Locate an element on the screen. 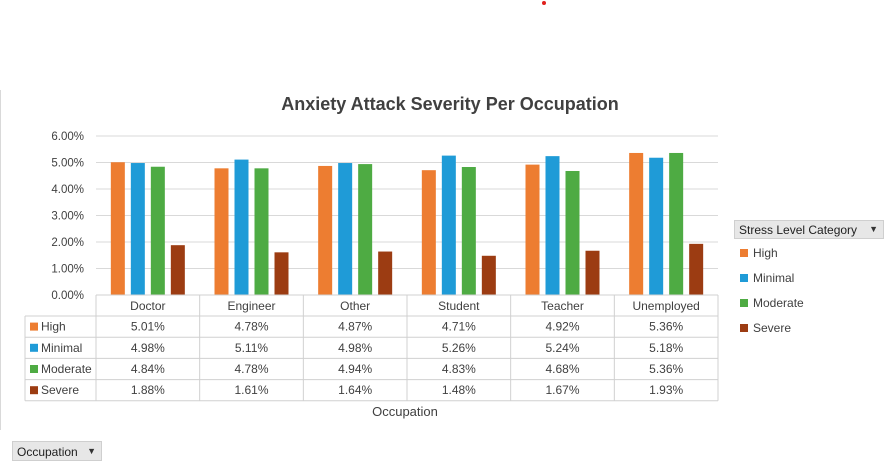  data-label: 5.11% is located at coordinates (251, 348).